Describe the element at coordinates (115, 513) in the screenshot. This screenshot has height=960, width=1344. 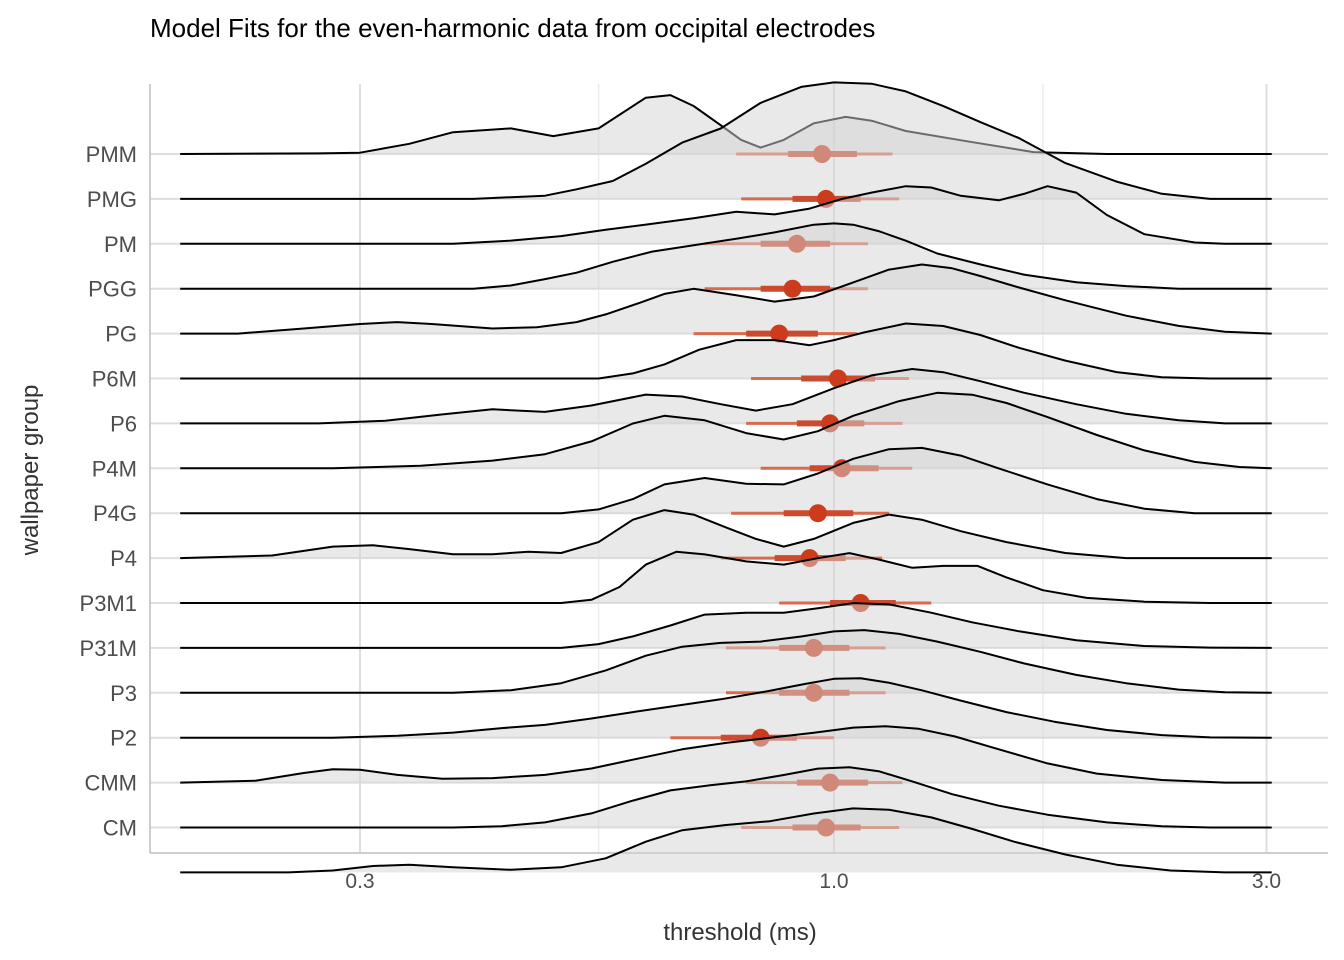
I see `y-tick-label: P4G` at that location.